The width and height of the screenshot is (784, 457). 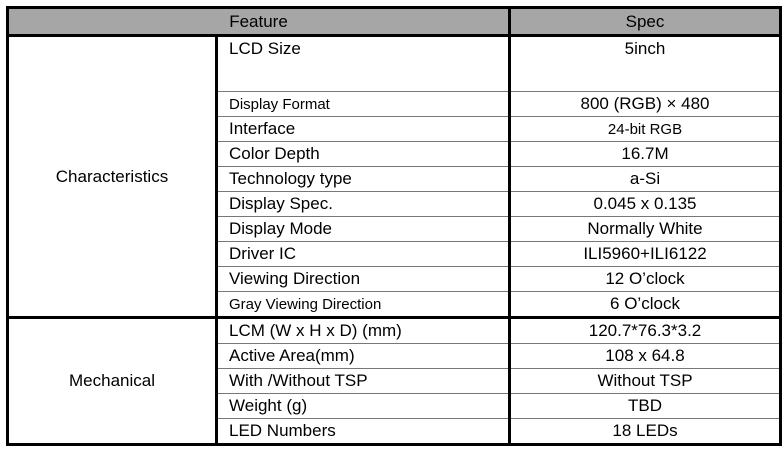 What do you see at coordinates (645, 129) in the screenshot?
I see `spec-cell: 24-bit RGB` at bounding box center [645, 129].